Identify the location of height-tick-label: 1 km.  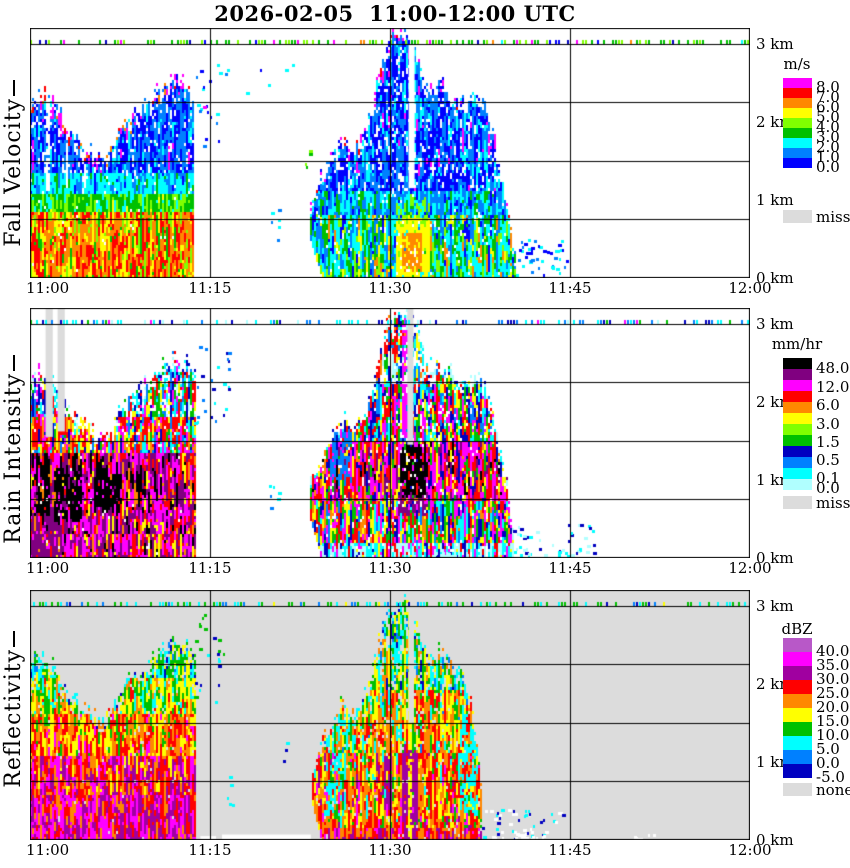
(775, 199).